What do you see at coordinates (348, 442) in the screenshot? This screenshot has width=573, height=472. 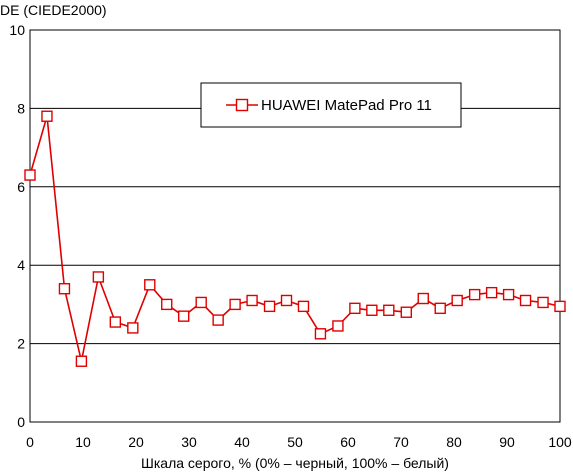 I see `x-tick-label: 60` at bounding box center [348, 442].